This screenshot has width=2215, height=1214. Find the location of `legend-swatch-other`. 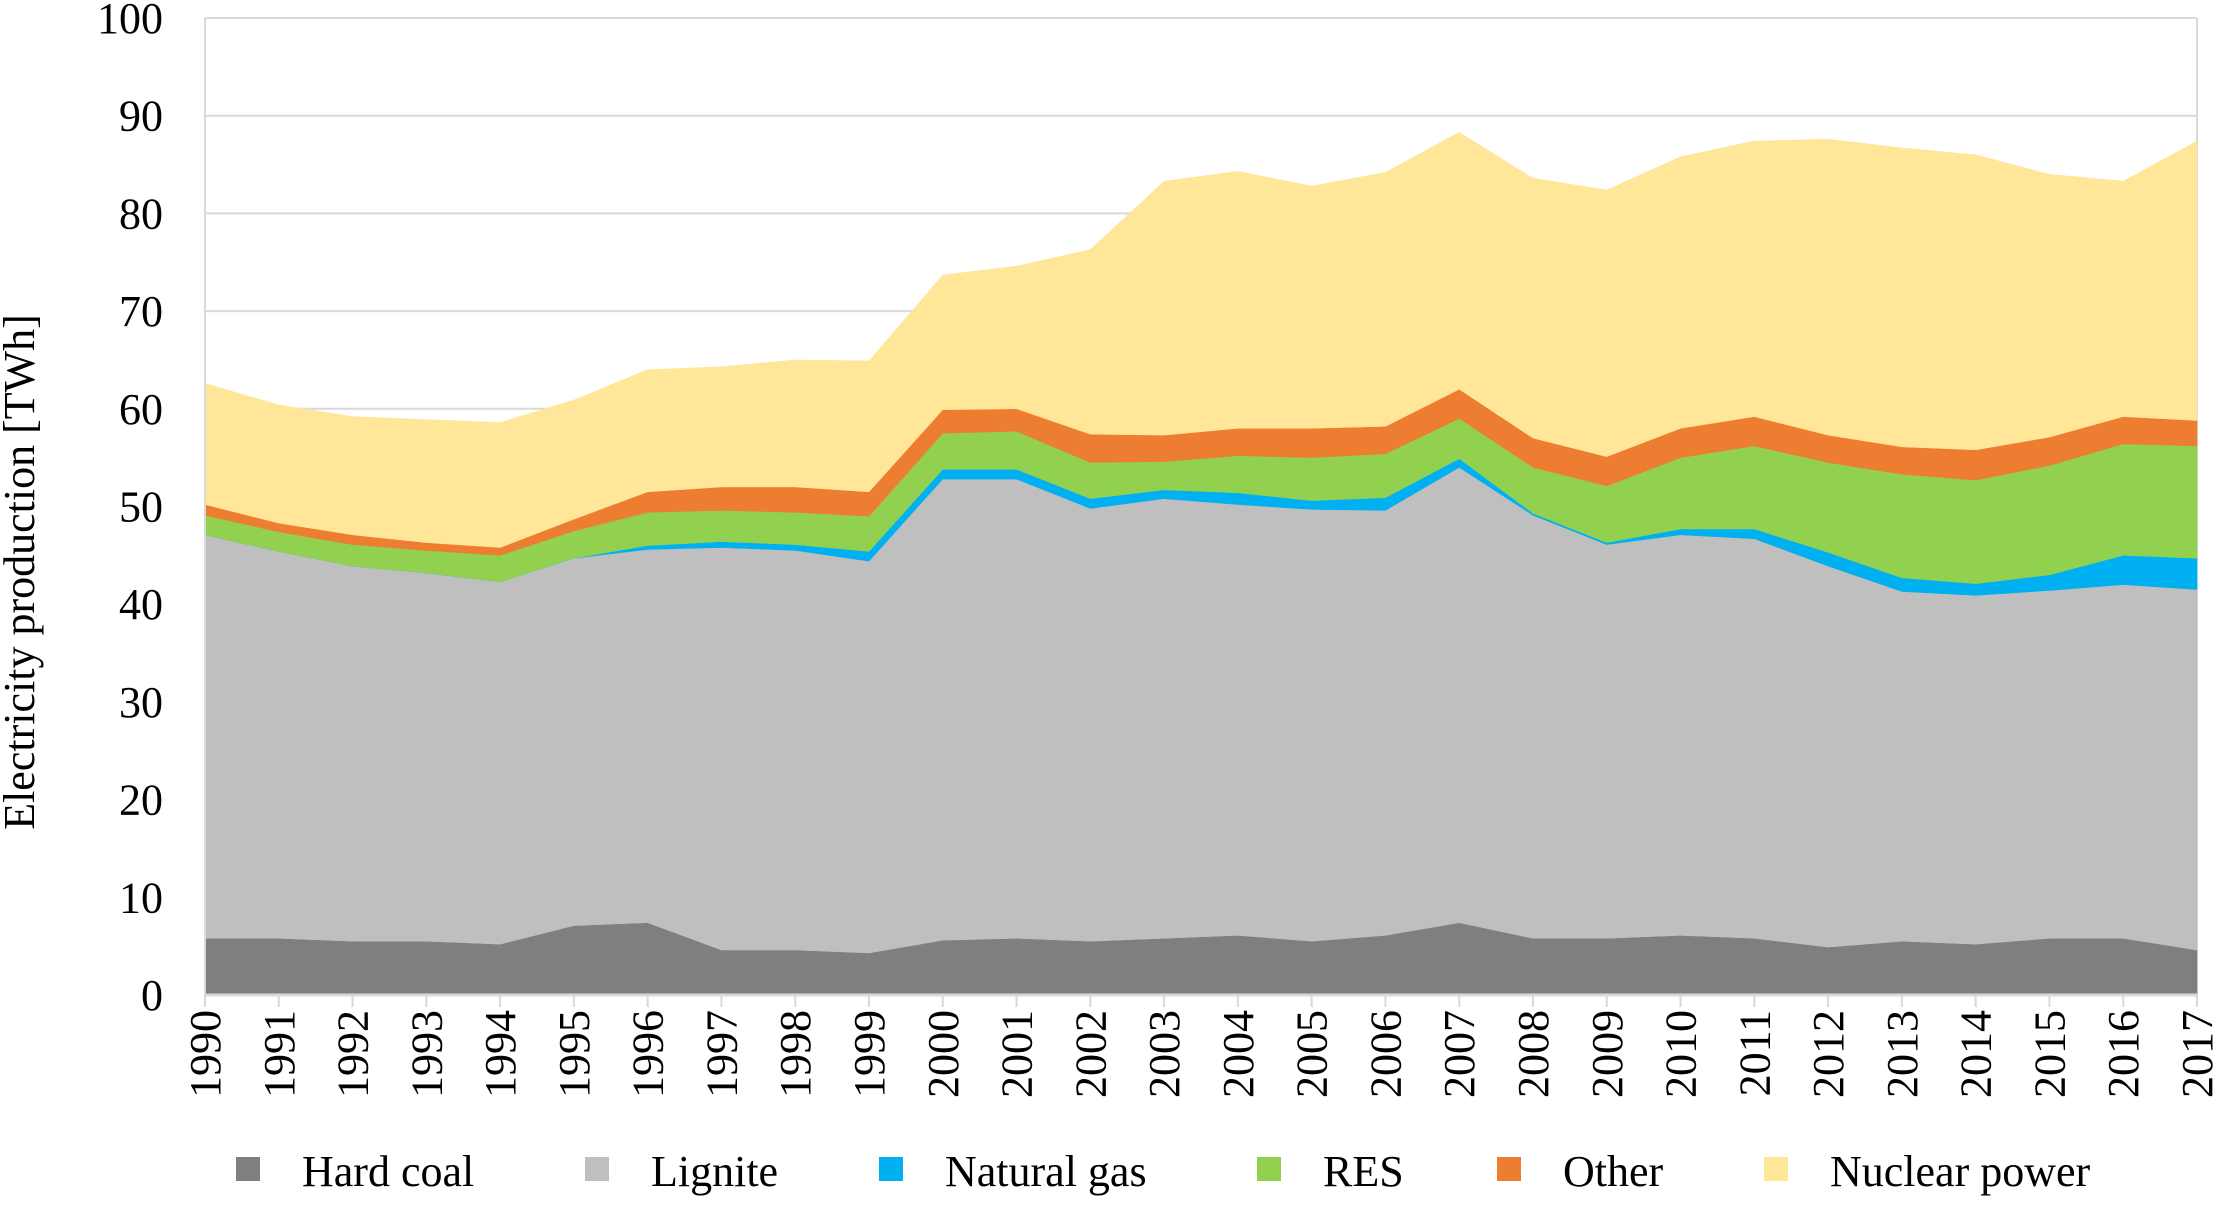

legend-swatch-other is located at coordinates (1509, 1169).